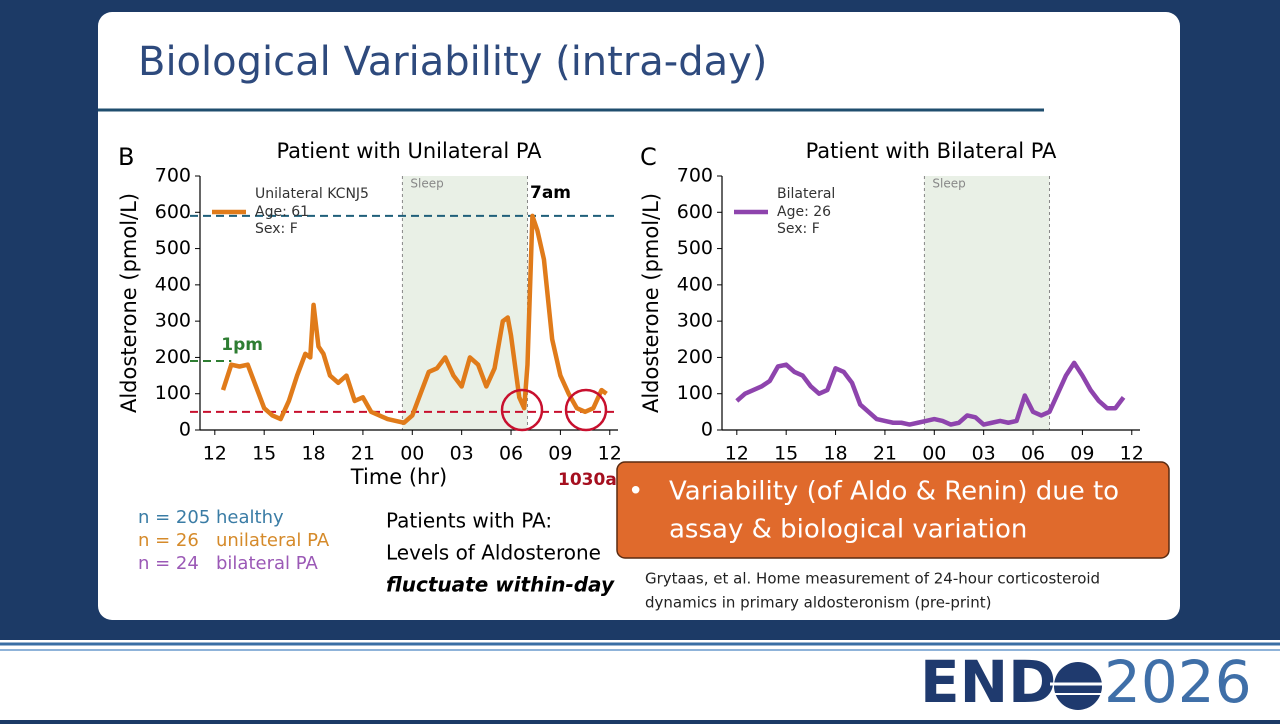 Image resolution: width=1280 pixels, height=724 pixels. Describe the element at coordinates (931, 151) in the screenshot. I see `chart-title: Patient with Bilateral PA` at that location.